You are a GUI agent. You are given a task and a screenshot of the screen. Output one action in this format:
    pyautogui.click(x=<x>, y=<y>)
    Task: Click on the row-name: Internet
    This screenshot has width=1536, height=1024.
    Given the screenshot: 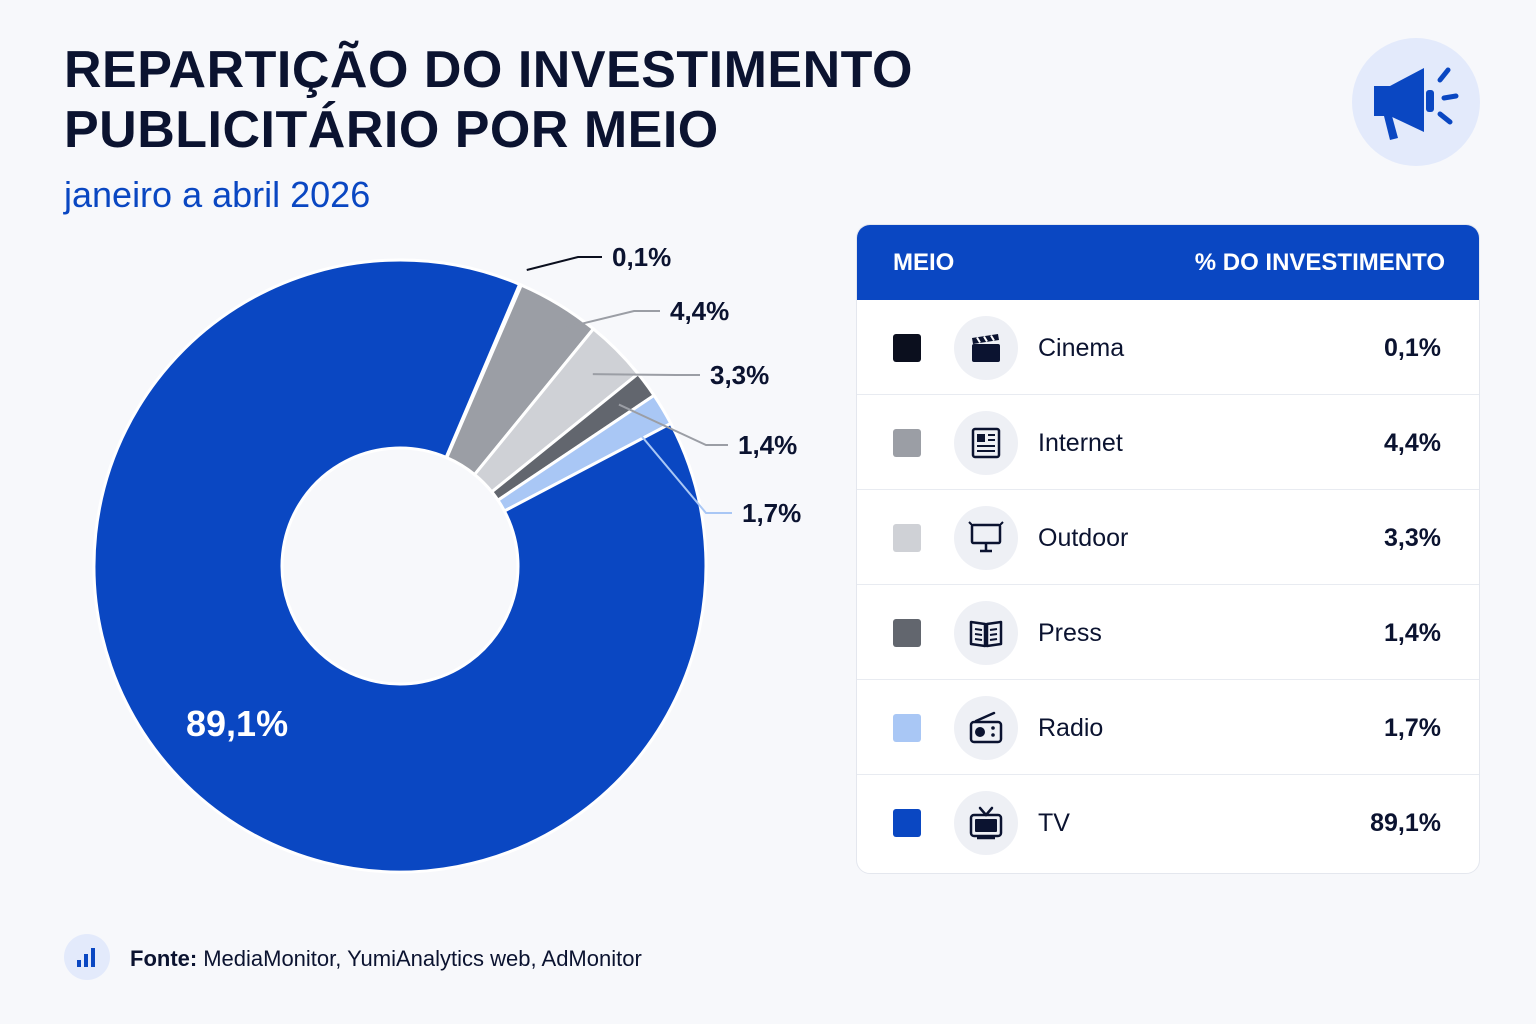 What is the action you would take?
    pyautogui.click(x=1080, y=443)
    